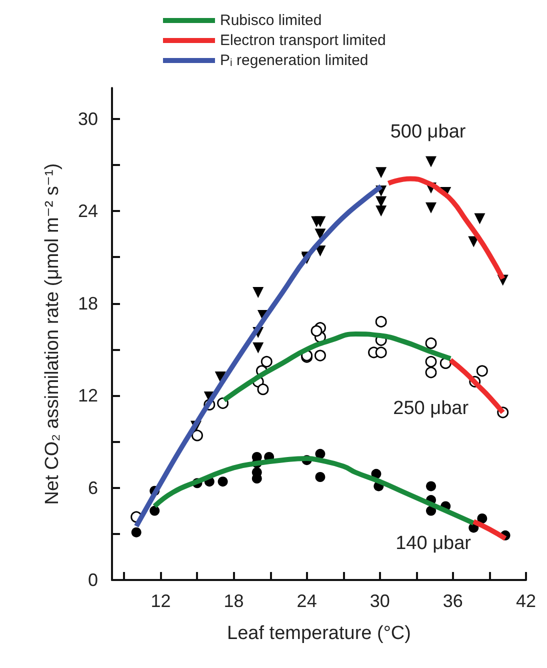  I want to click on x-tick-label: 18, so click(234, 601).